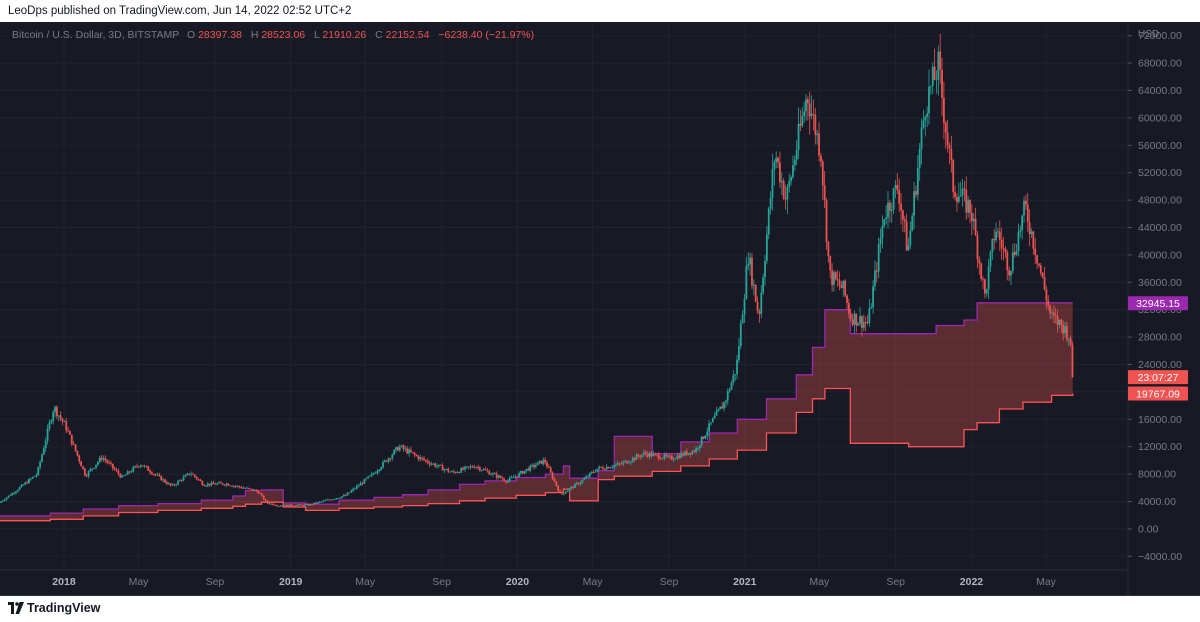 This screenshot has width=1200, height=622. What do you see at coordinates (1046, 582) in the screenshot?
I see `x-tick-label: May` at bounding box center [1046, 582].